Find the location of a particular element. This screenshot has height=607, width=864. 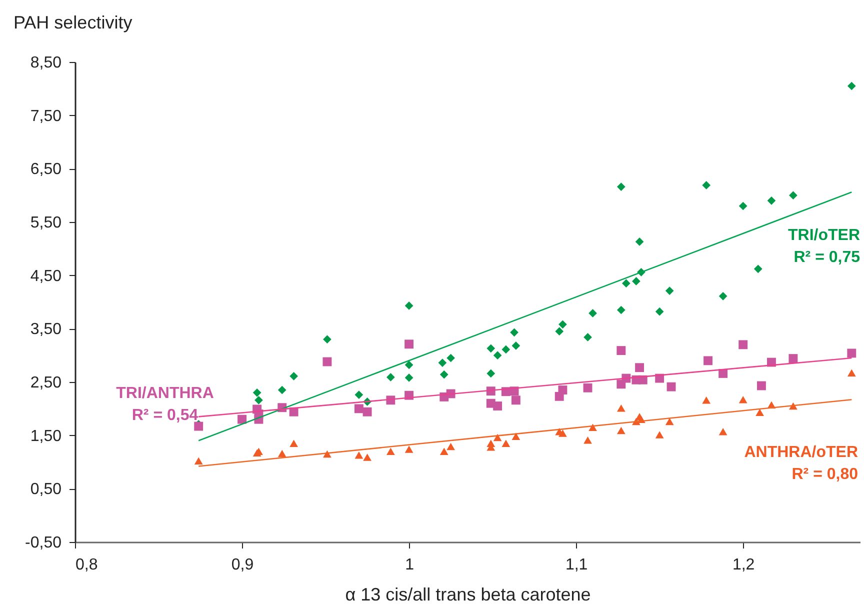

annotation: R² = 0,75 is located at coordinates (827, 257).